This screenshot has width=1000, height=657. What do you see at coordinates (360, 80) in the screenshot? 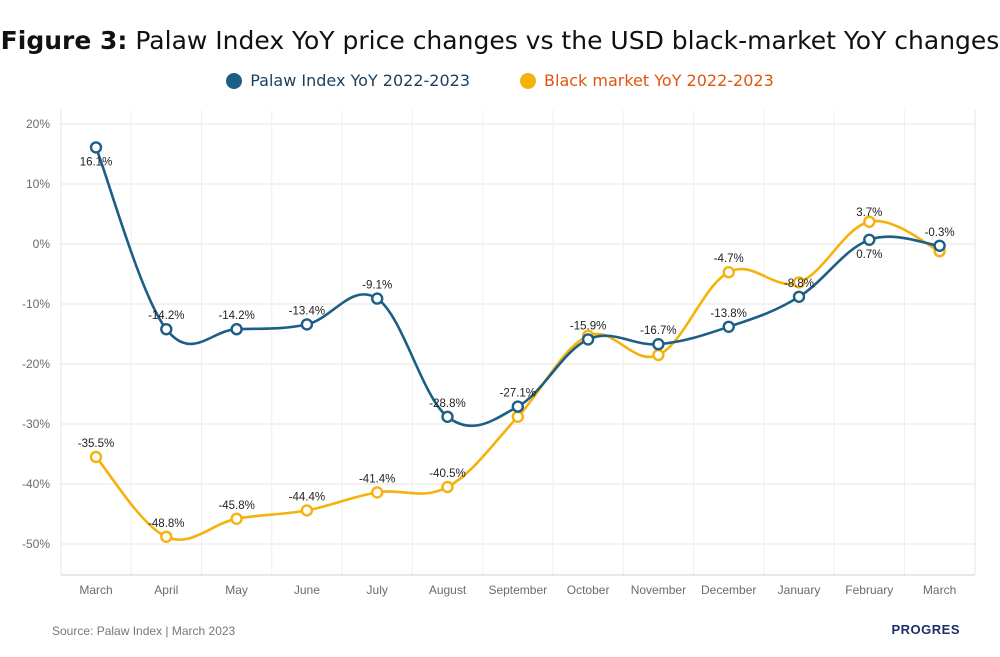
I see `legend-label-palaw: Palaw Index YoY 2022-2023` at bounding box center [360, 80].